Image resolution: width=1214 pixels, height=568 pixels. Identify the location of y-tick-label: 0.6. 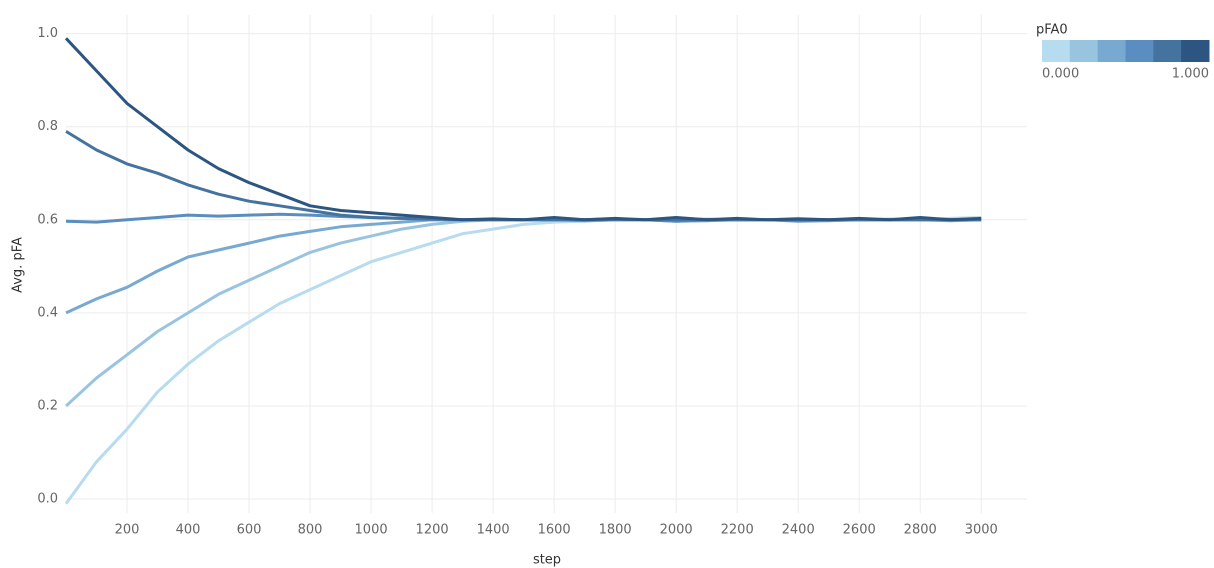
(47, 219).